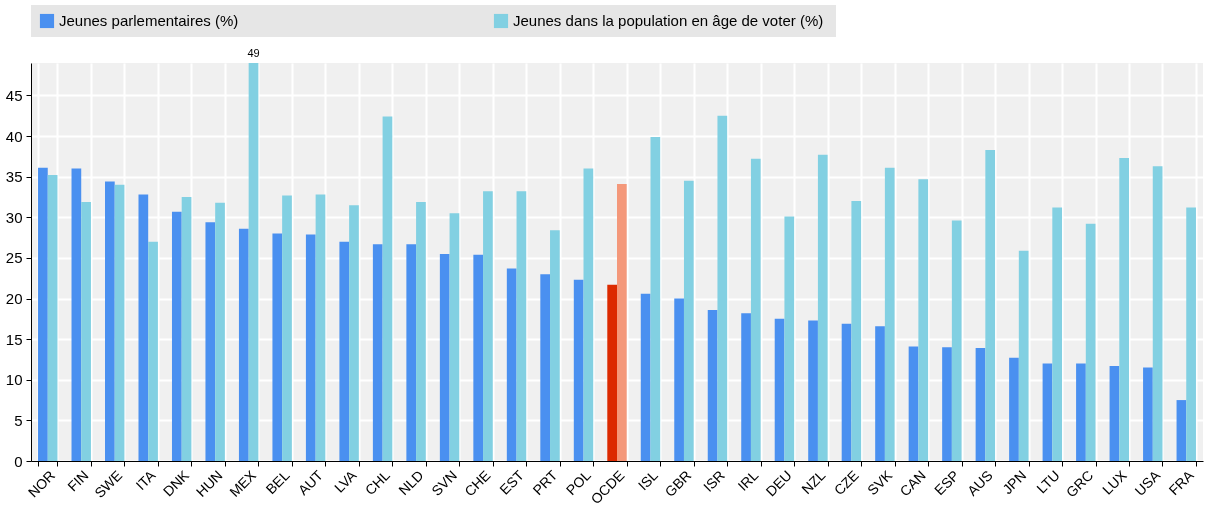 This screenshot has width=1208, height=512. I want to click on x-tick-label: ISR, so click(714, 481).